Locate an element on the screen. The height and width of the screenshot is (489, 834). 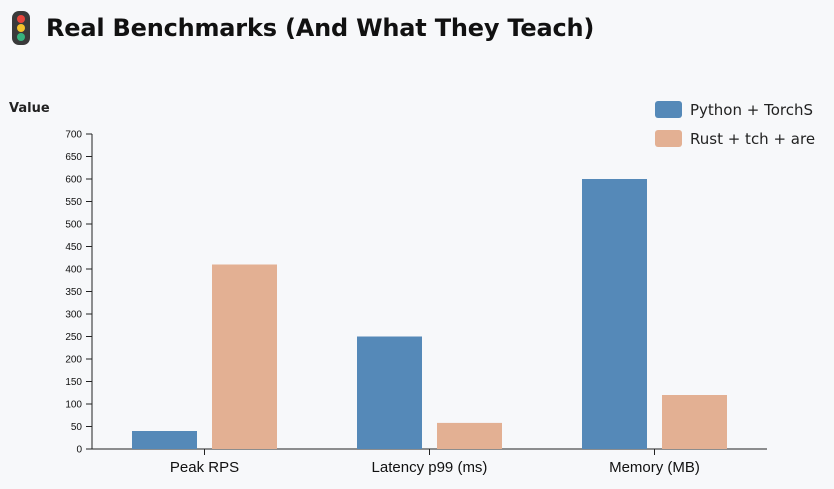
y-tick-label: 400 is located at coordinates (73, 270).